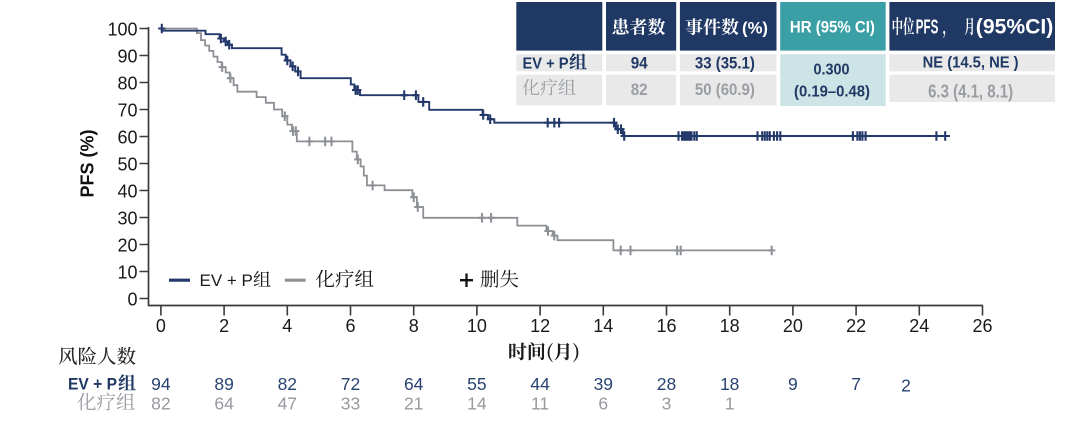 This screenshot has height=422, width=1080. I want to click on svg-text: 28, so click(666, 384).